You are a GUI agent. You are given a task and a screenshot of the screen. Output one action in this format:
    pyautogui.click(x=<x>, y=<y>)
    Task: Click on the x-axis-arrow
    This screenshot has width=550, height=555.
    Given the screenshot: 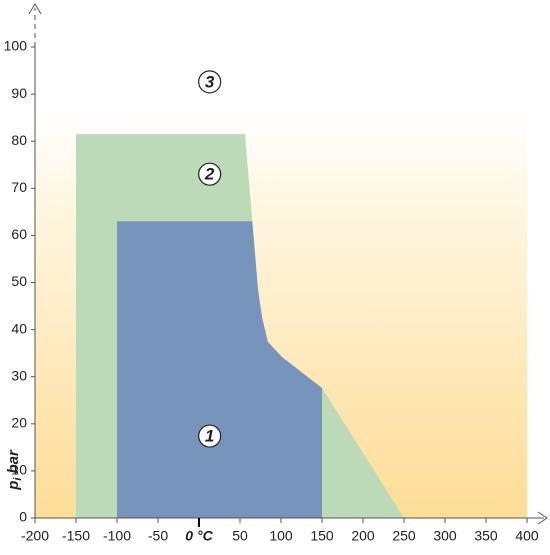 What is the action you would take?
    pyautogui.click(x=542, y=518)
    